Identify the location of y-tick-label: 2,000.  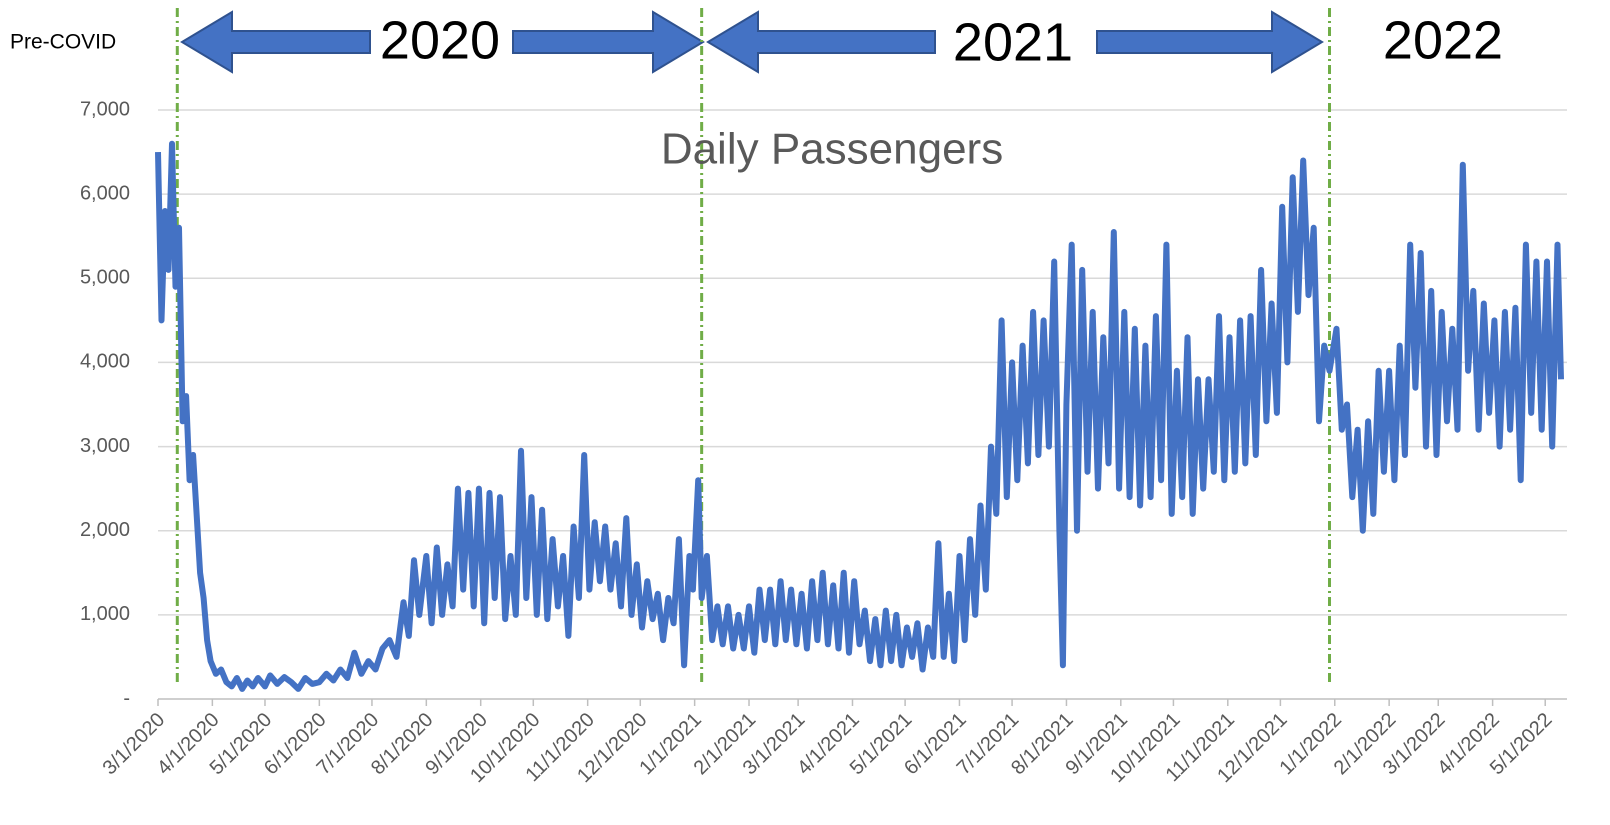
(105, 530).